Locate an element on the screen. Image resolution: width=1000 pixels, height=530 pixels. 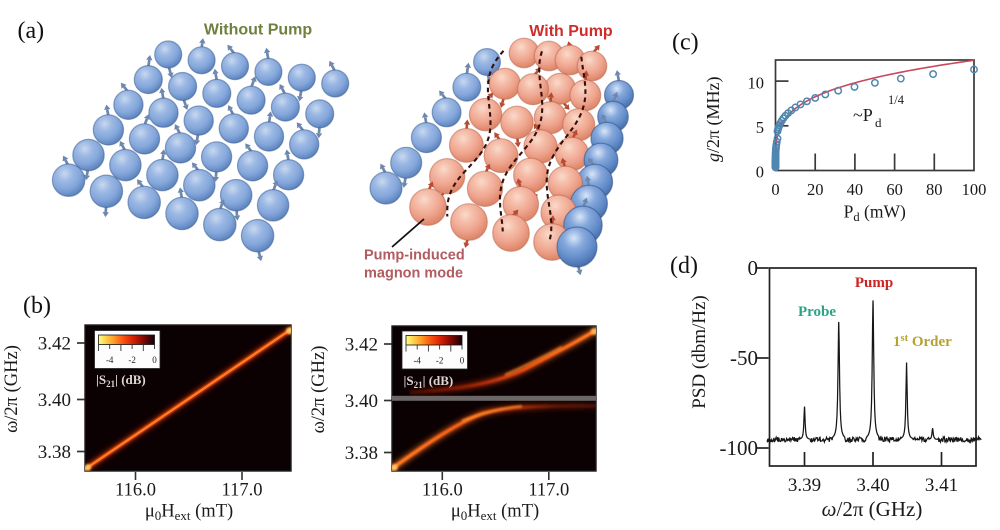
svg-text: Without Pump is located at coordinates (258, 30).